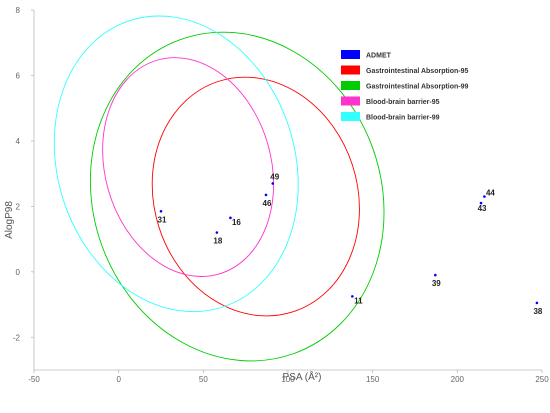 This screenshot has width=550, height=413. What do you see at coordinates (302, 376) in the screenshot?
I see `x-axis-title: PSA (Å²)` at bounding box center [302, 376].